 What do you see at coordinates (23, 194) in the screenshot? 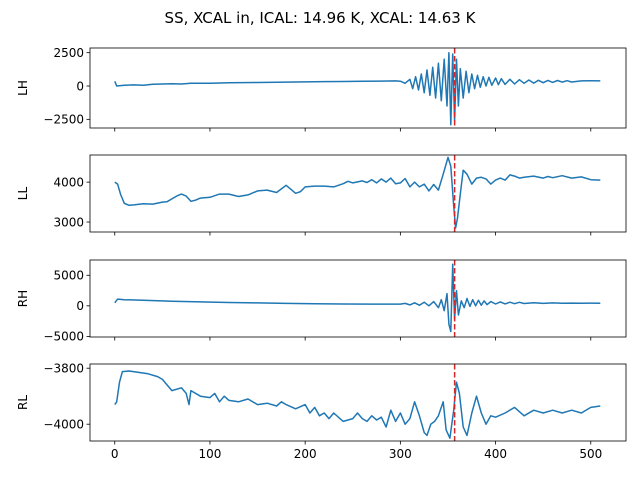
I see `y-axis-label-ll: LL` at bounding box center [23, 194].